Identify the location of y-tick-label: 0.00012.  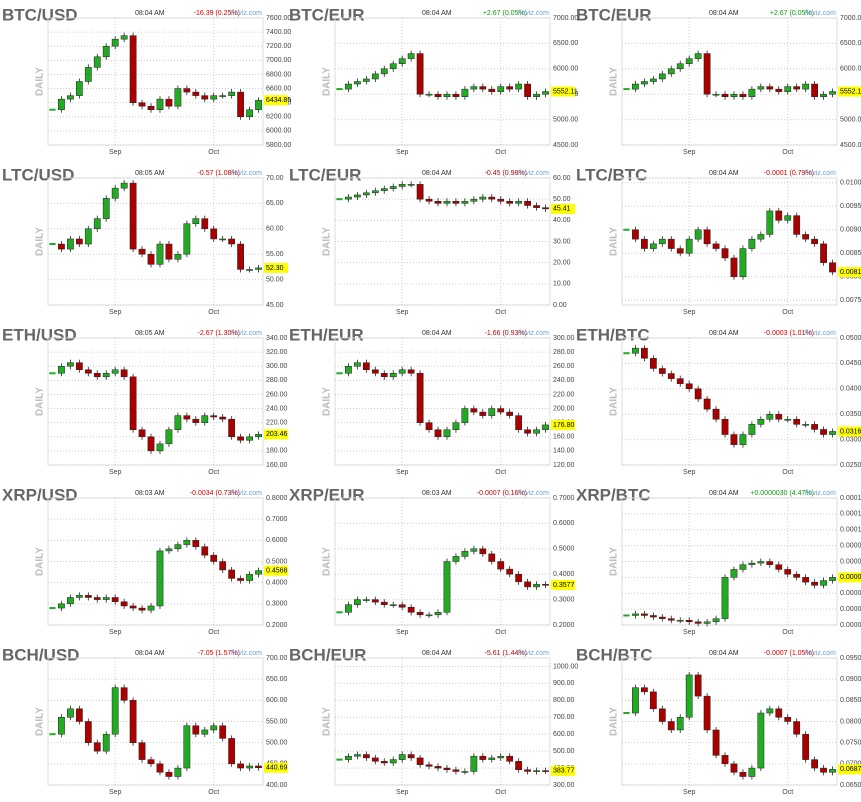
(850, 498).